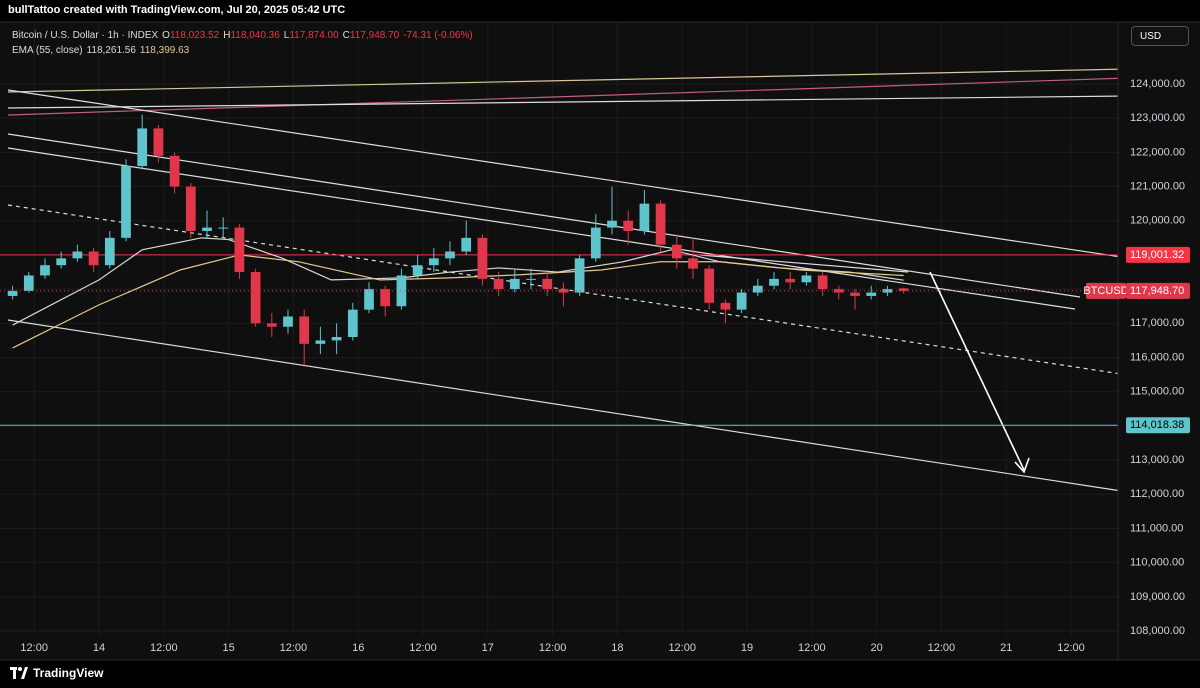 Image resolution: width=1200 pixels, height=688 pixels. What do you see at coordinates (1157, 152) in the screenshot?
I see `y-tick-label: 122,000.00` at bounding box center [1157, 152].